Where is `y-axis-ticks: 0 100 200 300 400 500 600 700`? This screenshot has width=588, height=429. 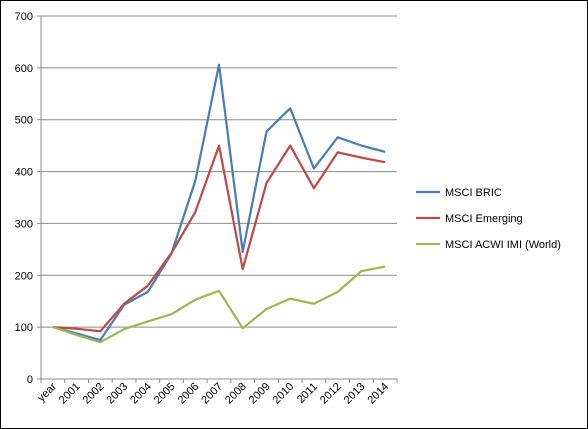 y-axis-ticks: 0 100 200 300 400 500 600 700 is located at coordinates (28, 198).